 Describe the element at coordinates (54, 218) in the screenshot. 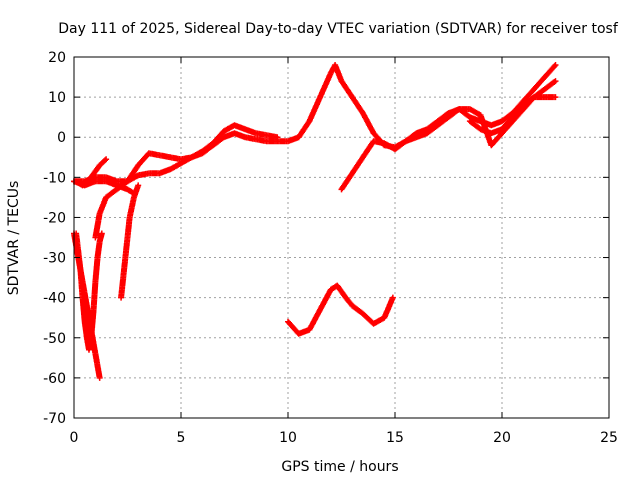

I see `y-tick-label: -20` at that location.